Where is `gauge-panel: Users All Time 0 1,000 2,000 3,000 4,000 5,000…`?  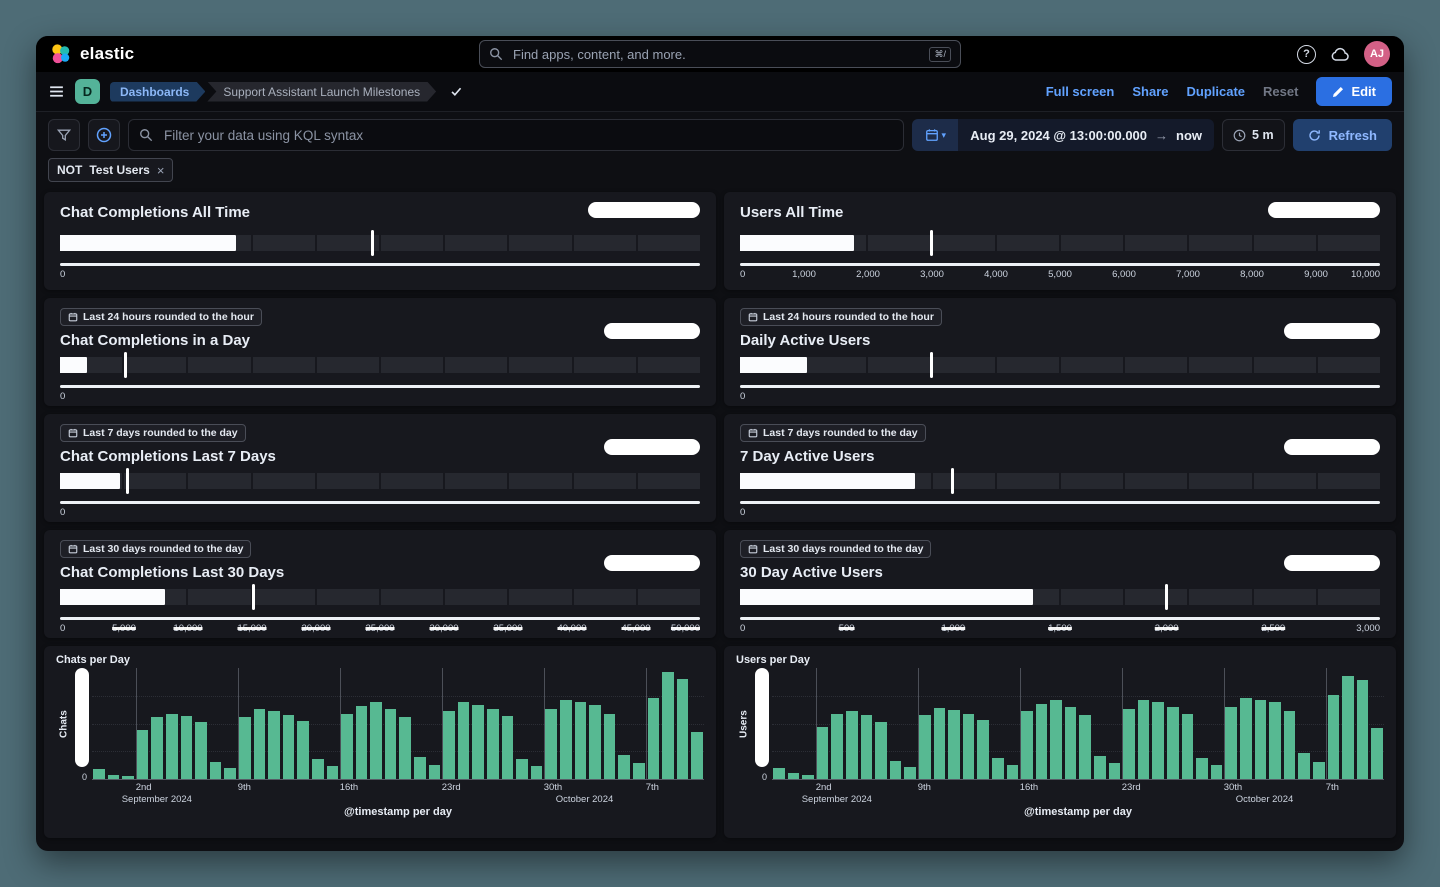
gauge-panel: Users All Time 0 1,000 2,000 3,000 4,000 5,000… is located at coordinates (1060, 241).